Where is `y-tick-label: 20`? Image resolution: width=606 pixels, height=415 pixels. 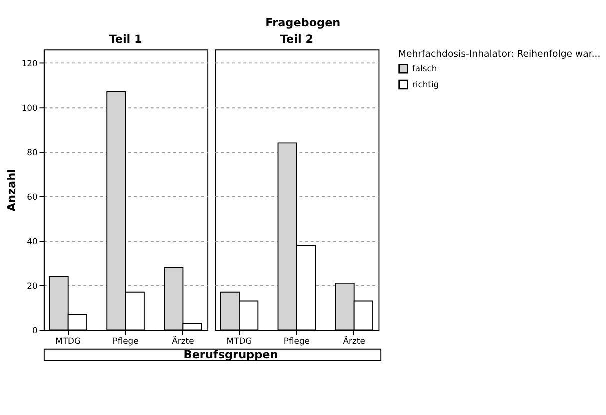
y-tick-label: 20 is located at coordinates (32, 285).